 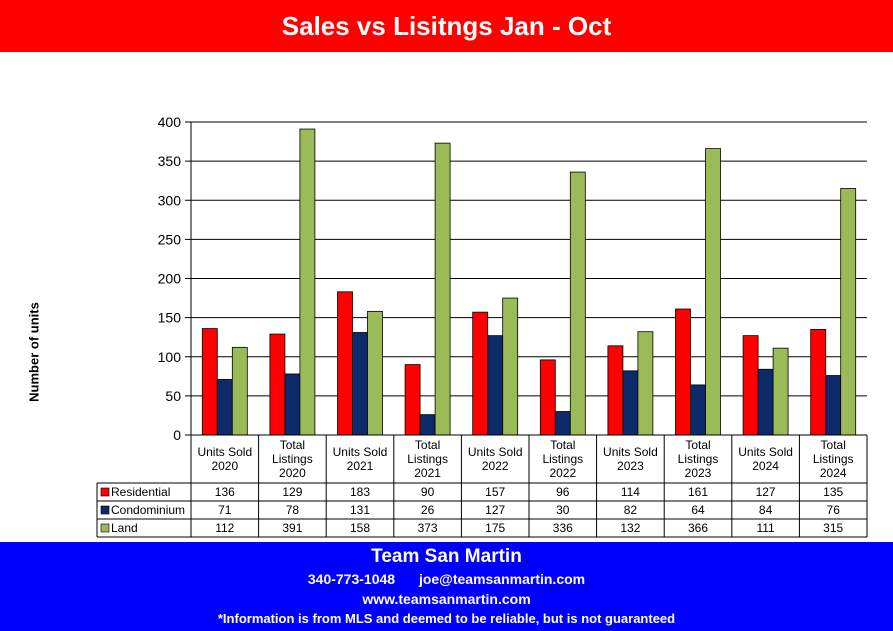 I want to click on table-cell-value: 71, so click(x=225, y=510).